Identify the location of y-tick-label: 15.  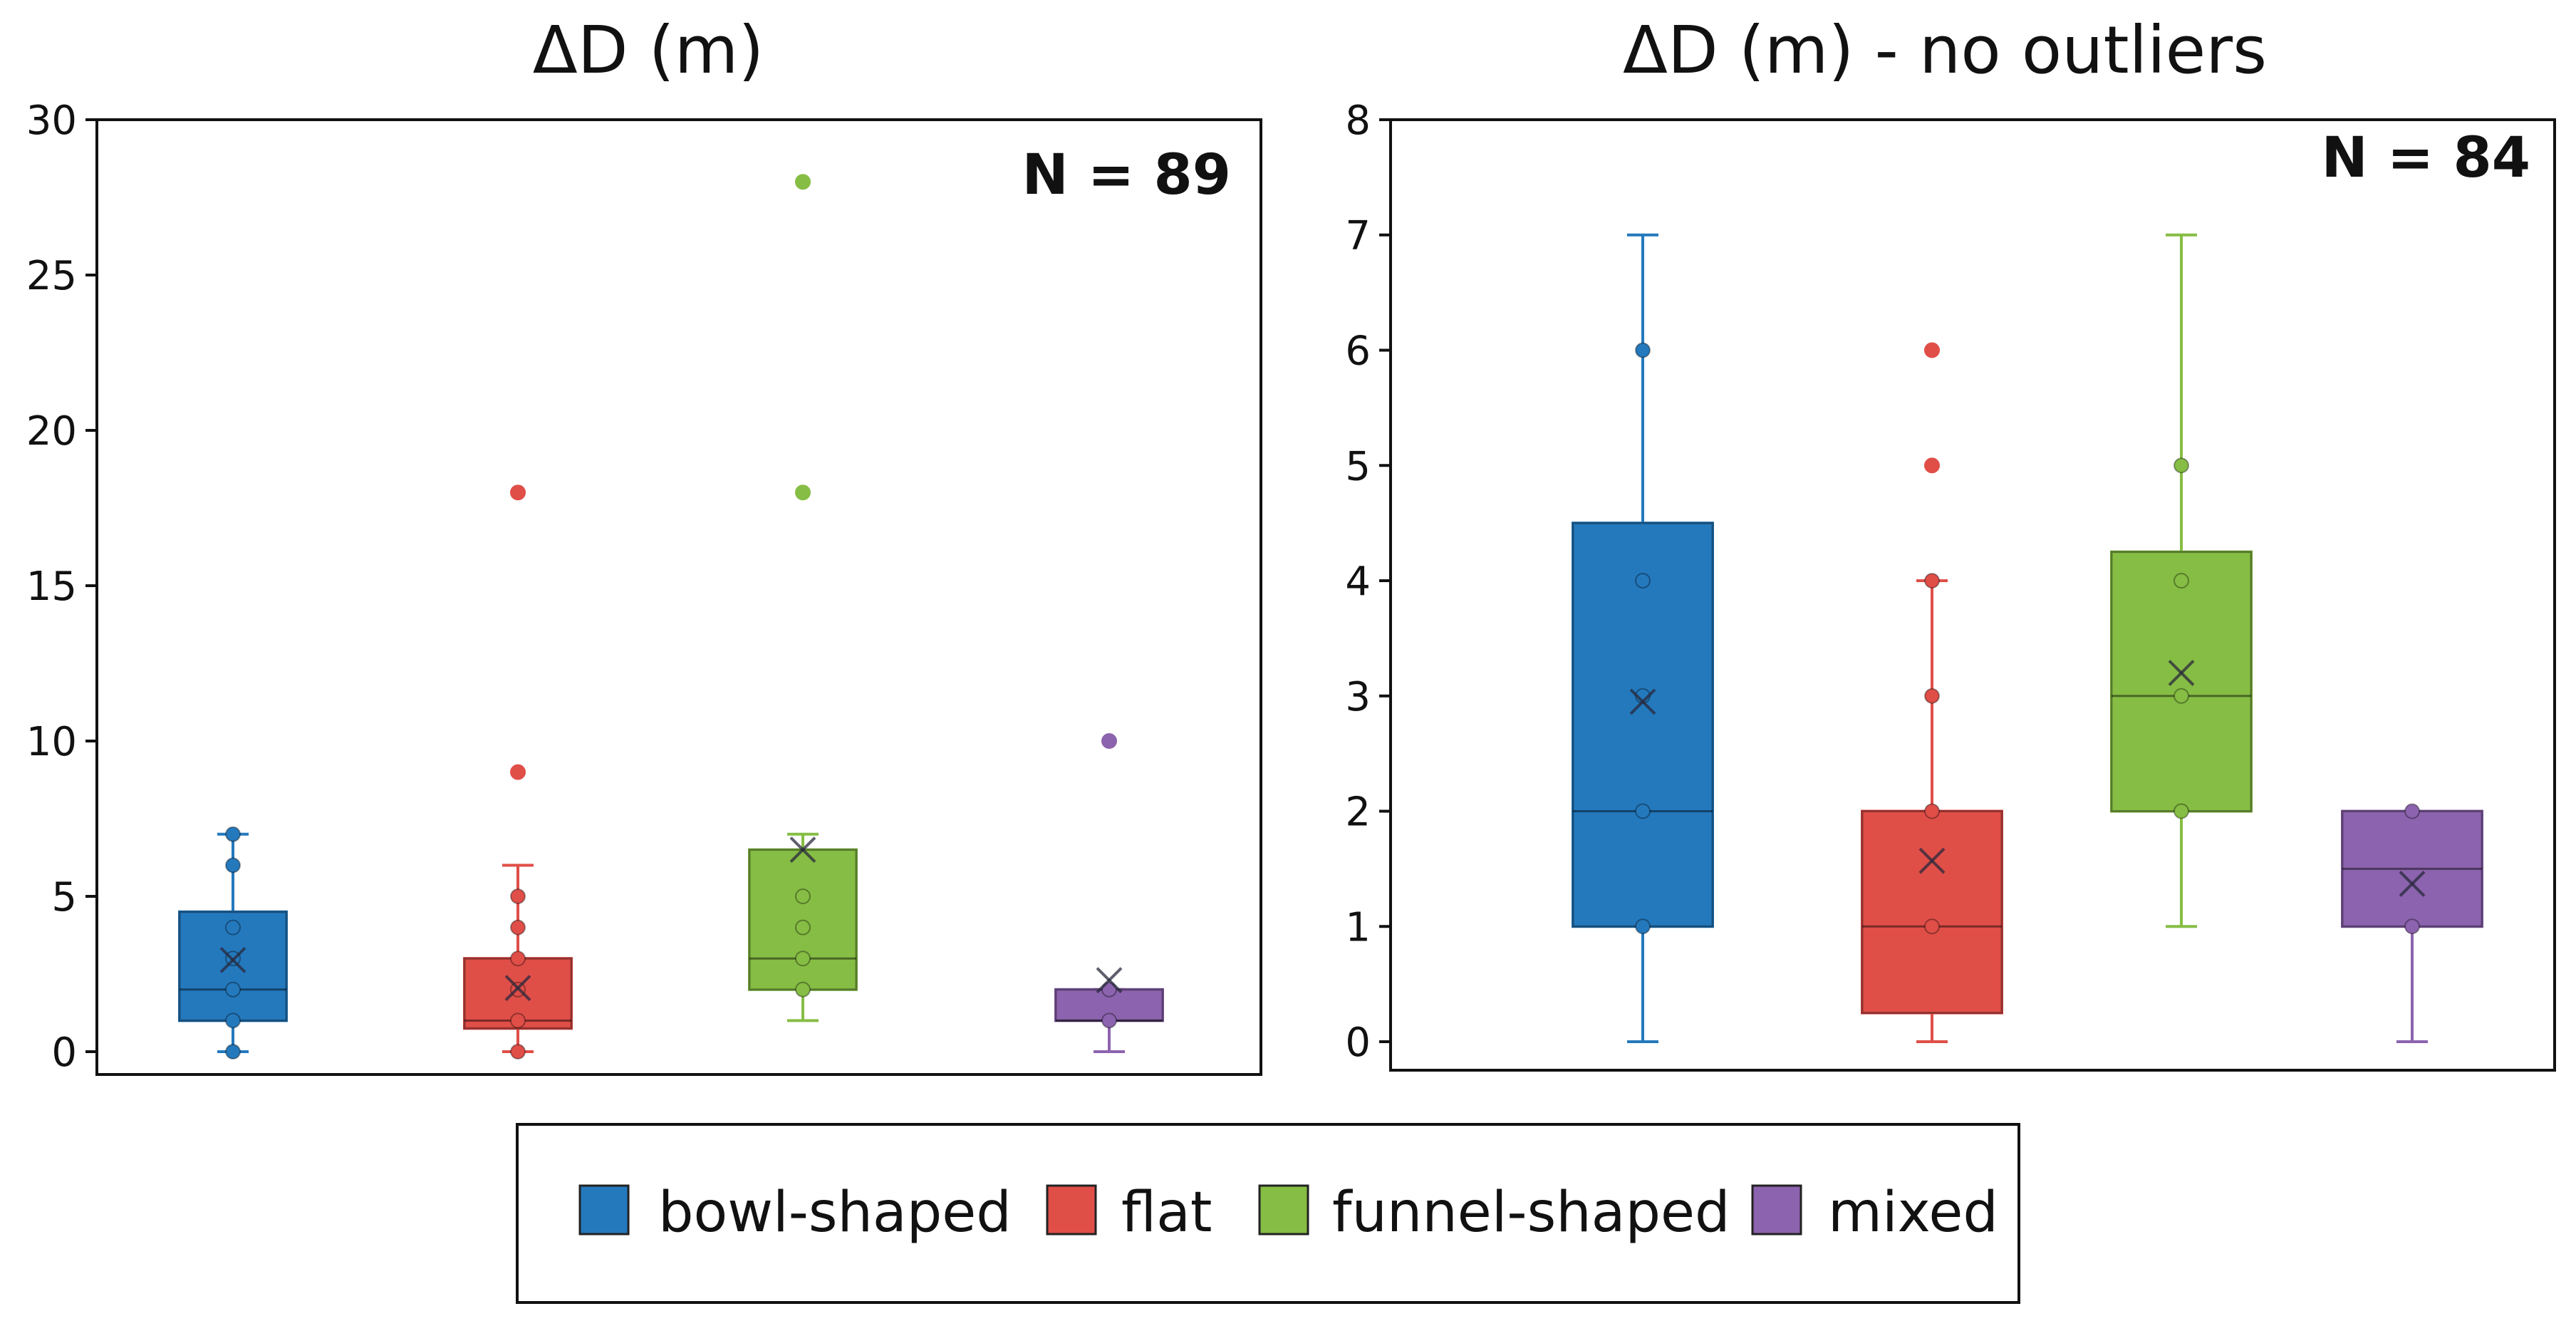
(51, 587).